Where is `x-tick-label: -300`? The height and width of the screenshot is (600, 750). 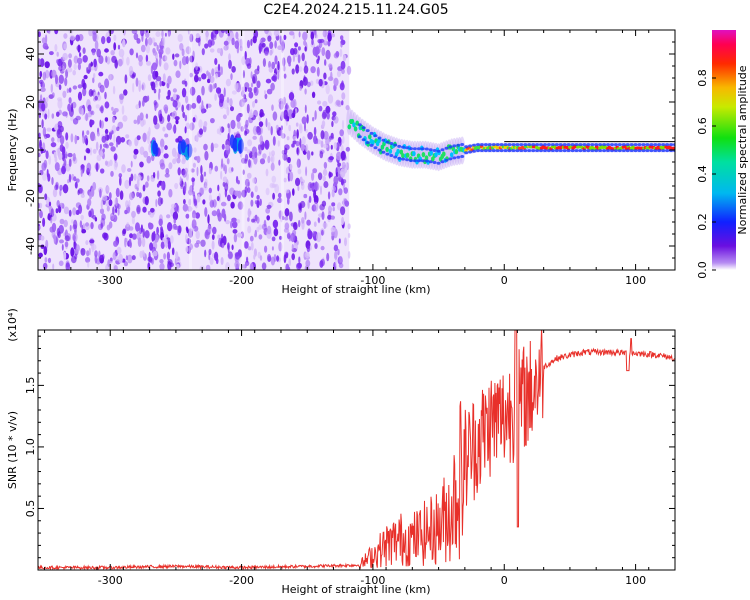
x-tick-label: -300 is located at coordinates (110, 580).